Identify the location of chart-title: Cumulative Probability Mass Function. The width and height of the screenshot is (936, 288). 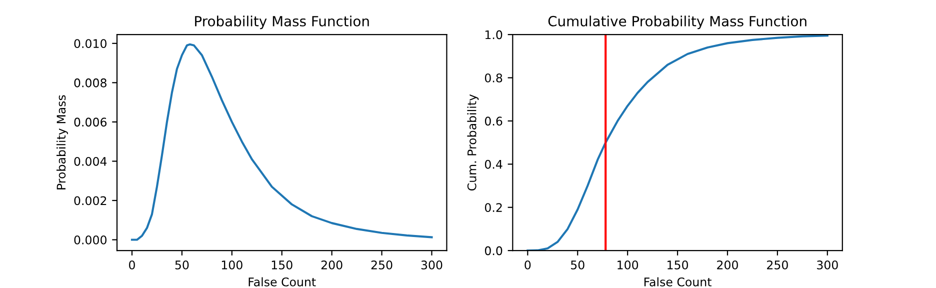
(677, 23).